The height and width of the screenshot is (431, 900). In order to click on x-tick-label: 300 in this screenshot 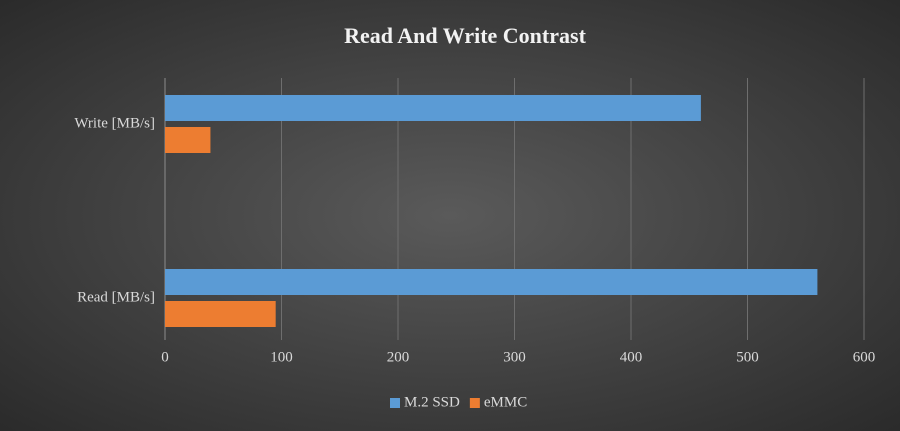, I will do `click(514, 357)`.